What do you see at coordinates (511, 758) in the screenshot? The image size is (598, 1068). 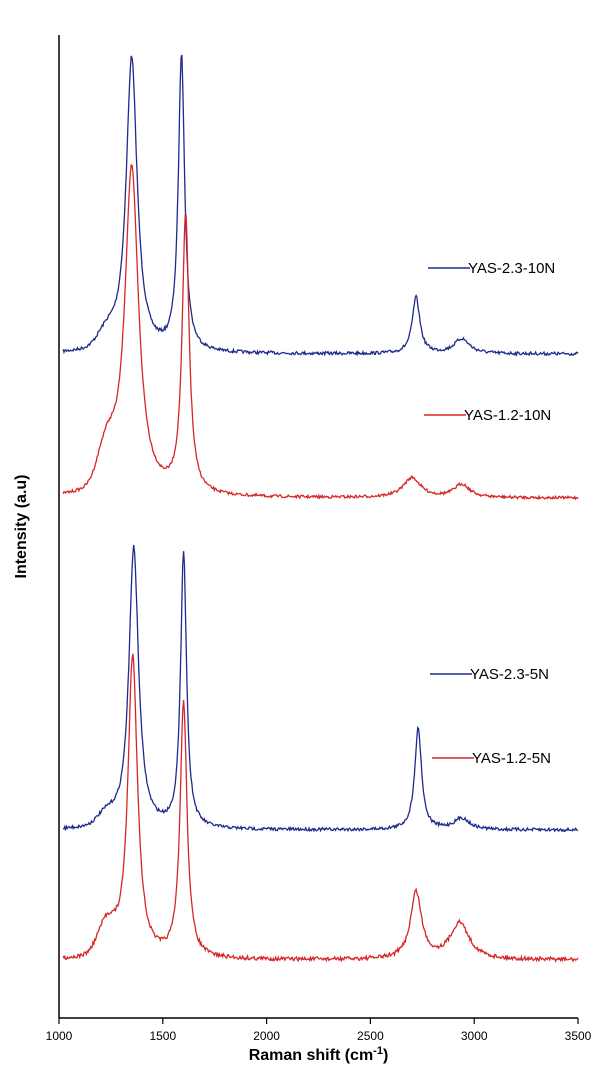 I see `legend-label: YAS-1.2-5N` at bounding box center [511, 758].